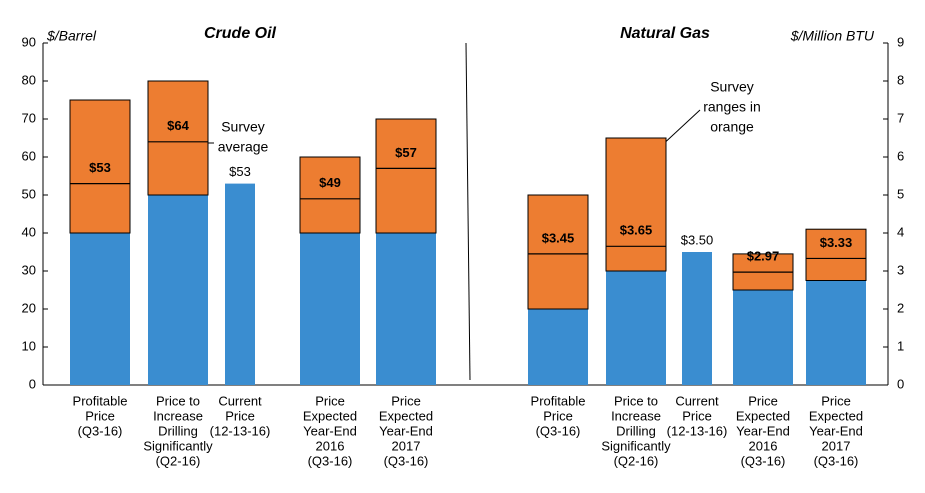 The image size is (925, 493). What do you see at coordinates (29, 155) in the screenshot?
I see `y-tick-label: 60` at bounding box center [29, 155].